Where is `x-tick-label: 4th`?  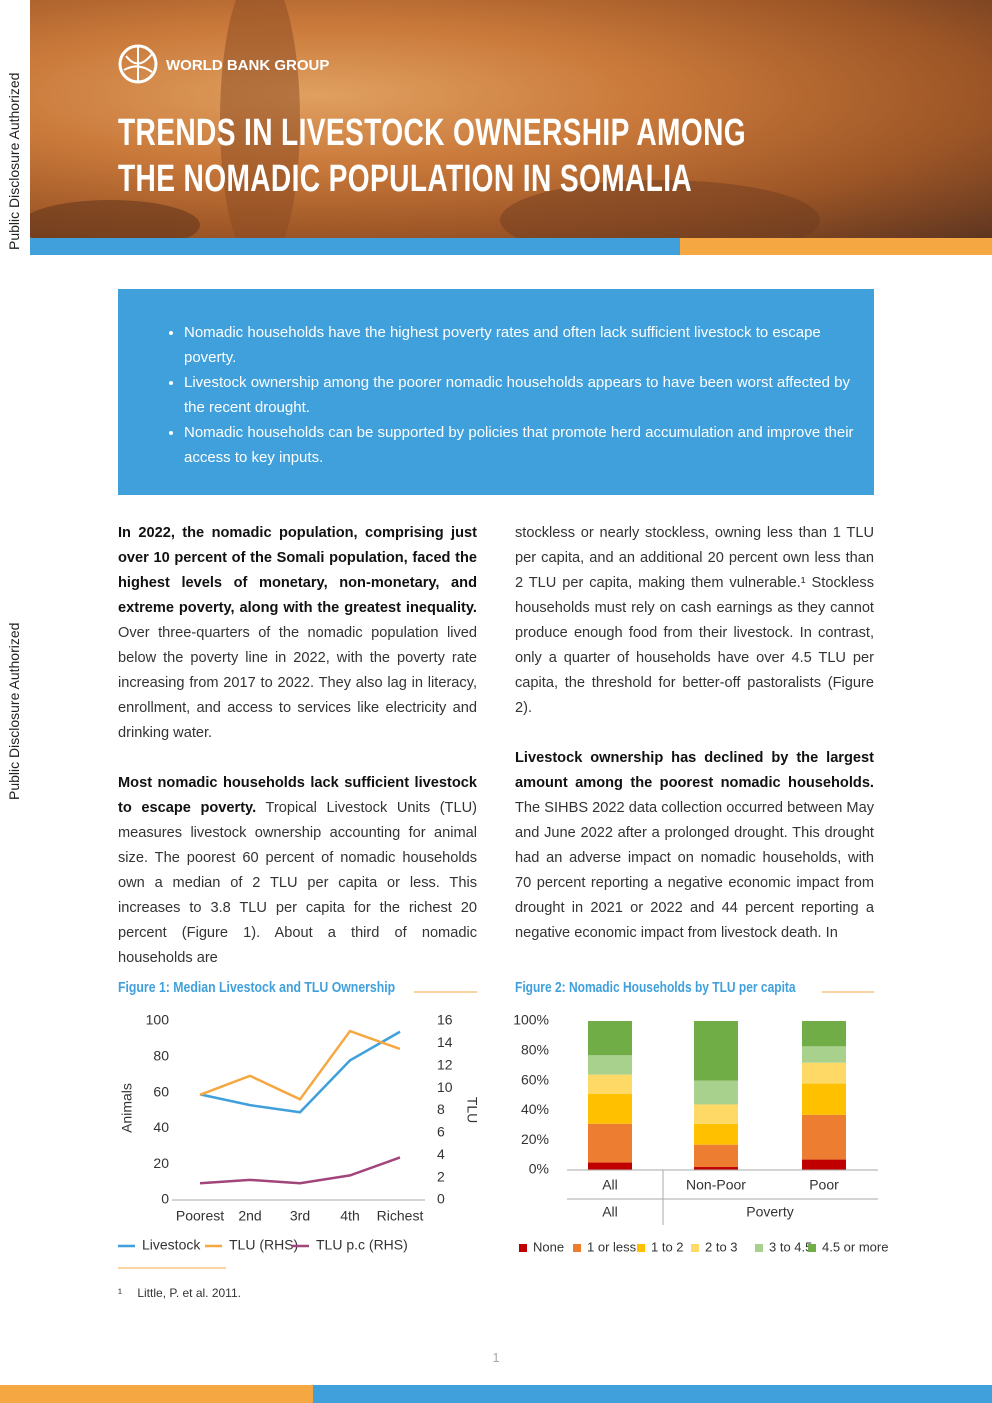
x-tick-label: 4th is located at coordinates (349, 1216).